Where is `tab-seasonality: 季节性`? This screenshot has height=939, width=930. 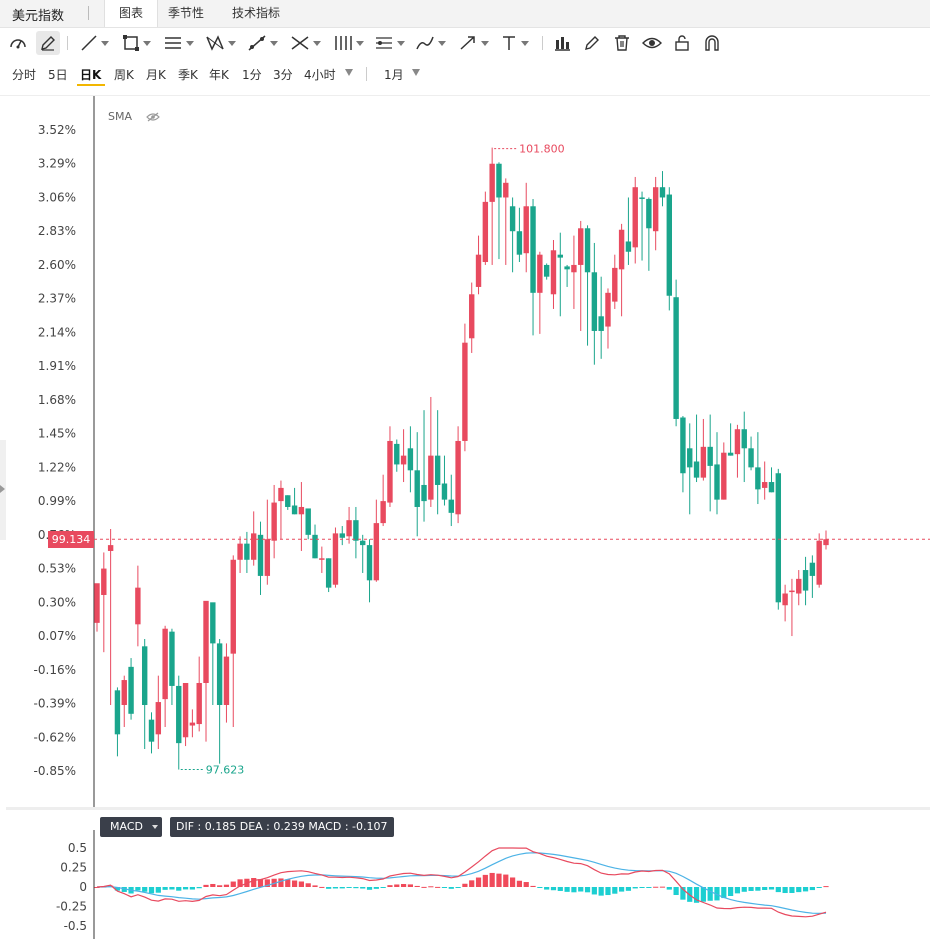
tab-seasonality: 季节性 is located at coordinates (186, 13).